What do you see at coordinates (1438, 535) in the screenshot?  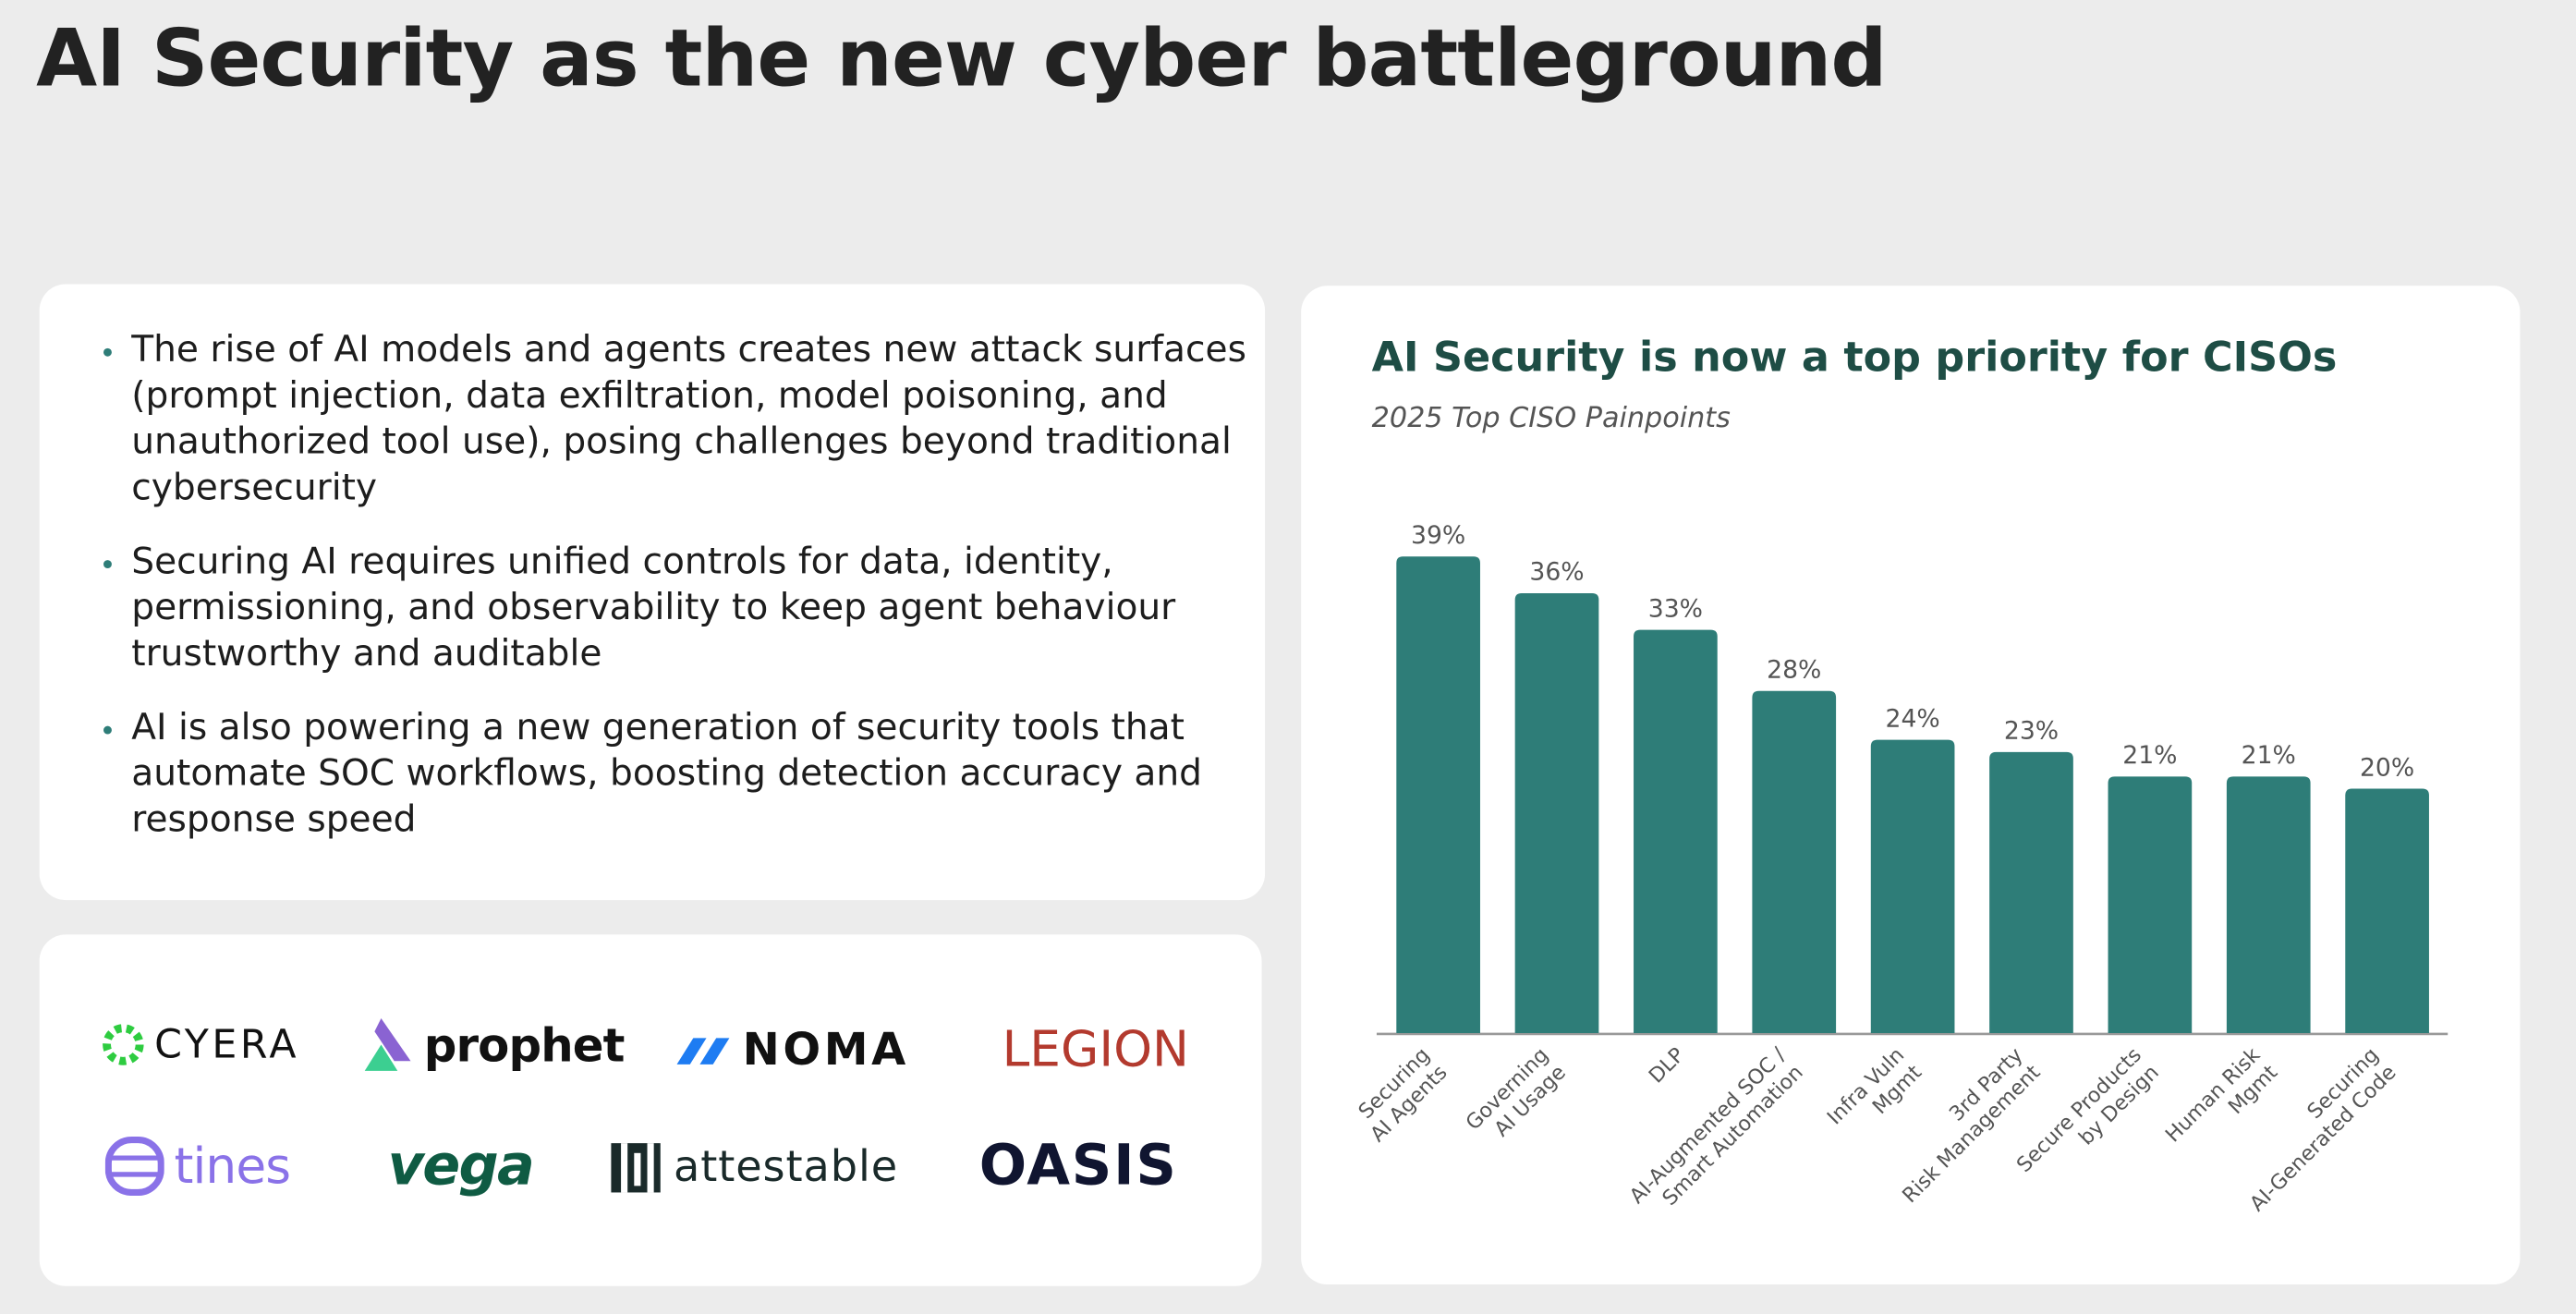 I see `value-label: 39%` at bounding box center [1438, 535].